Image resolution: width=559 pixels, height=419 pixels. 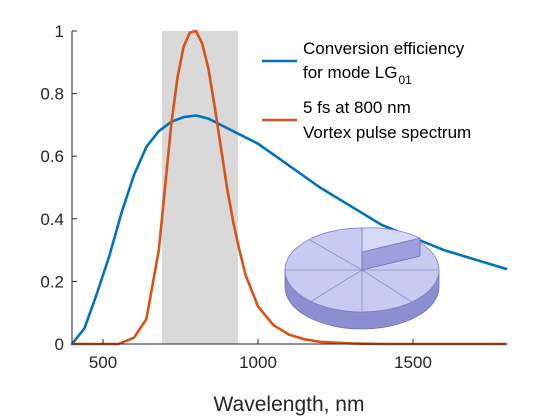 What do you see at coordinates (413, 362) in the screenshot?
I see `x-tick-label: 1500` at bounding box center [413, 362].